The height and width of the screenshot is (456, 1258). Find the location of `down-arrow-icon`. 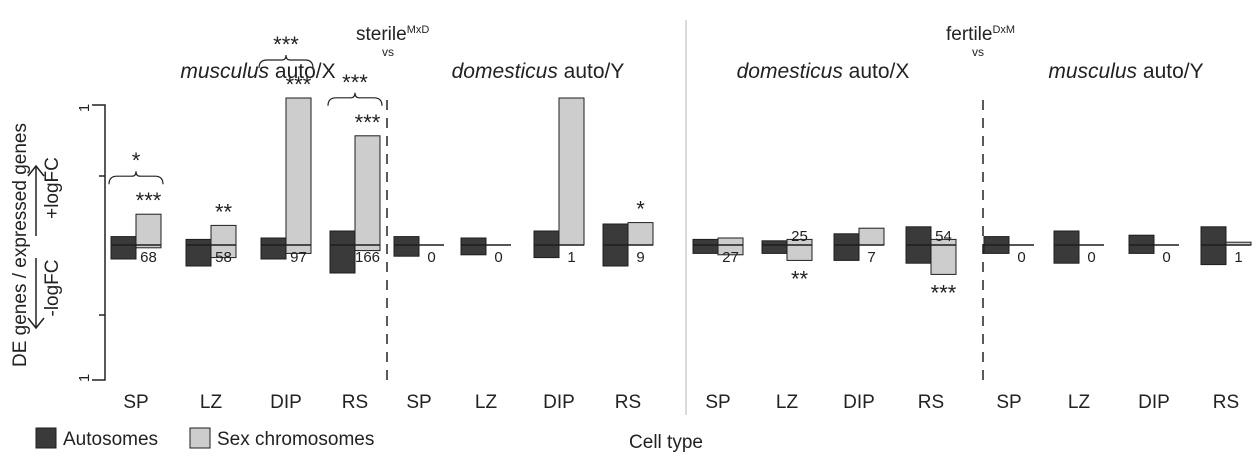

down-arrow-icon is located at coordinates (36, 294).